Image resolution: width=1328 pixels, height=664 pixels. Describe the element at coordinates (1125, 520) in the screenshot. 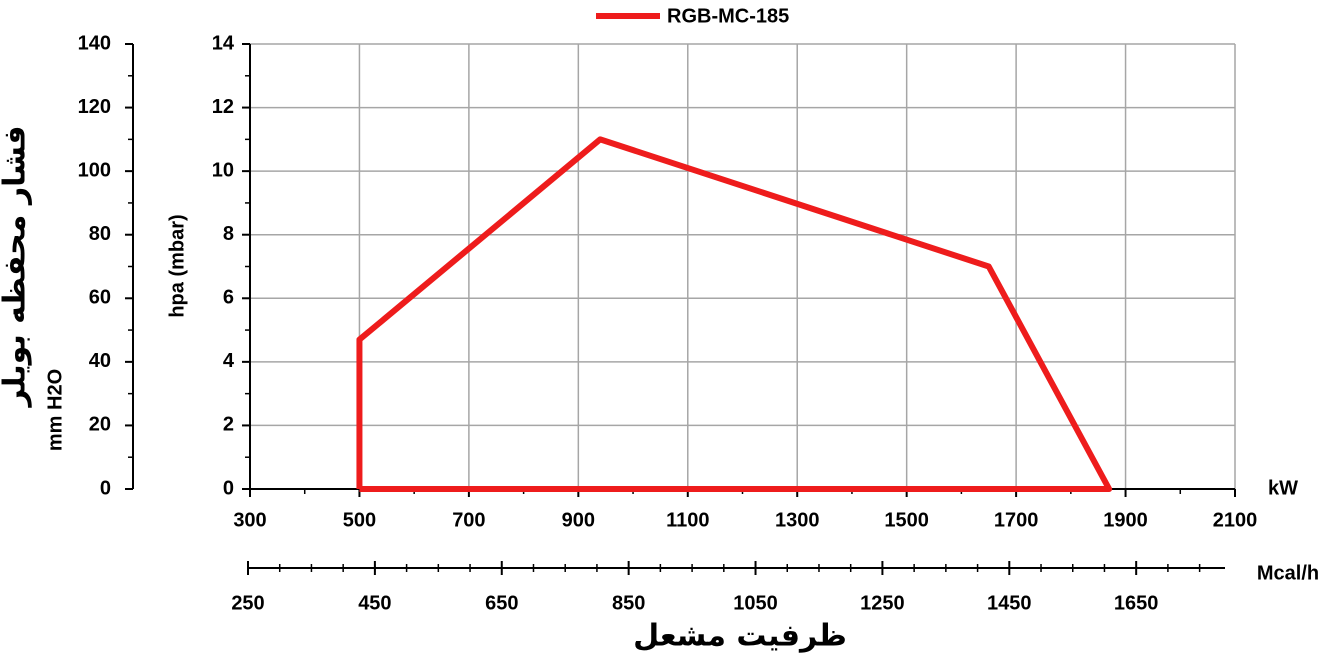

I see `x-tick-label: 1900` at that location.